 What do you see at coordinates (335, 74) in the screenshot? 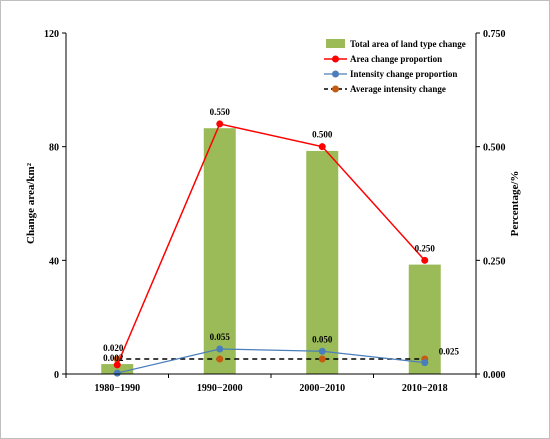
I see `legend-marker-intensity` at bounding box center [335, 74].